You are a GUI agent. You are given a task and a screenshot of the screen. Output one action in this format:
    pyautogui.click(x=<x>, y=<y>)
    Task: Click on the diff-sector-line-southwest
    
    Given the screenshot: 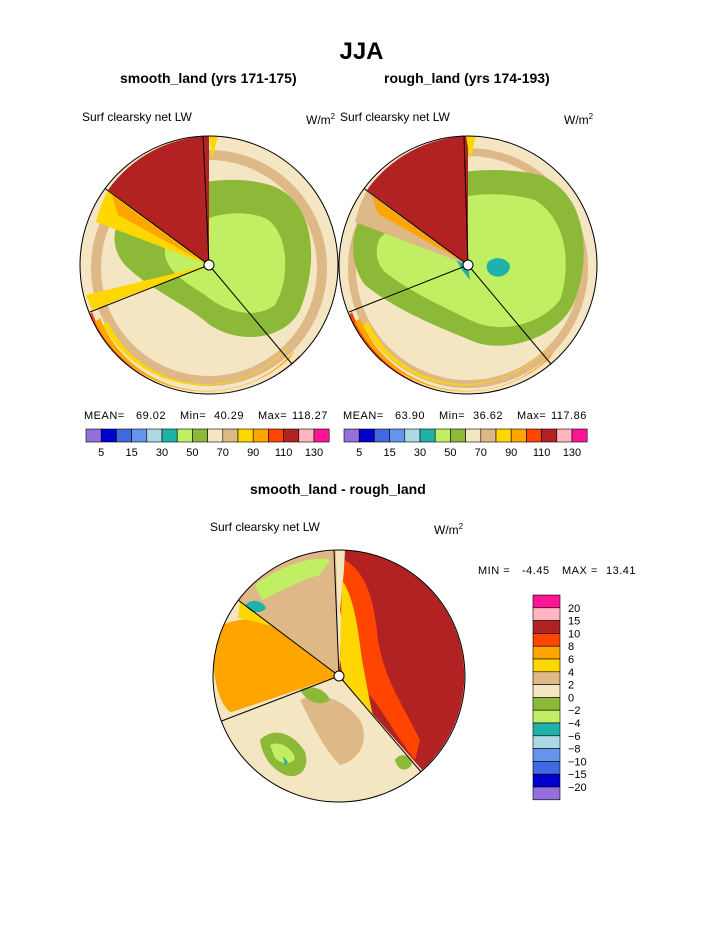 What is the action you would take?
    pyautogui.click(x=279, y=699)
    